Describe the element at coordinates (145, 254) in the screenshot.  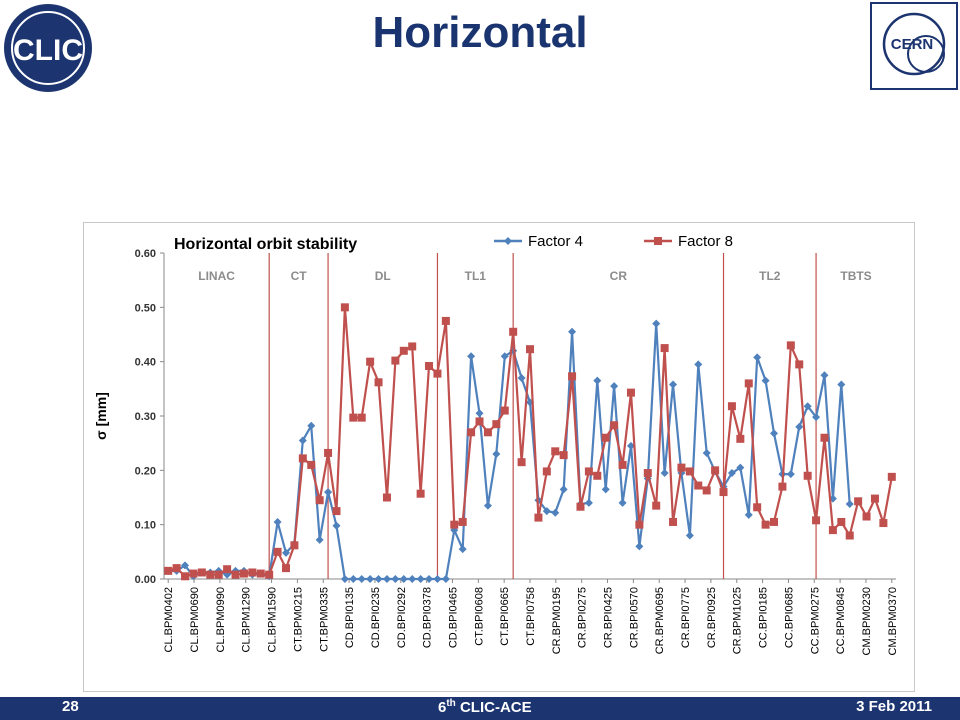
I see `y-tick-label: 0.60` at that location.